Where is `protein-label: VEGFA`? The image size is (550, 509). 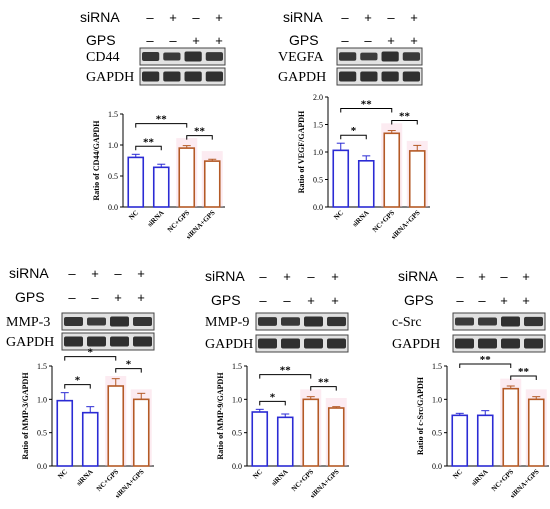 protein-label: VEGFA is located at coordinates (301, 57).